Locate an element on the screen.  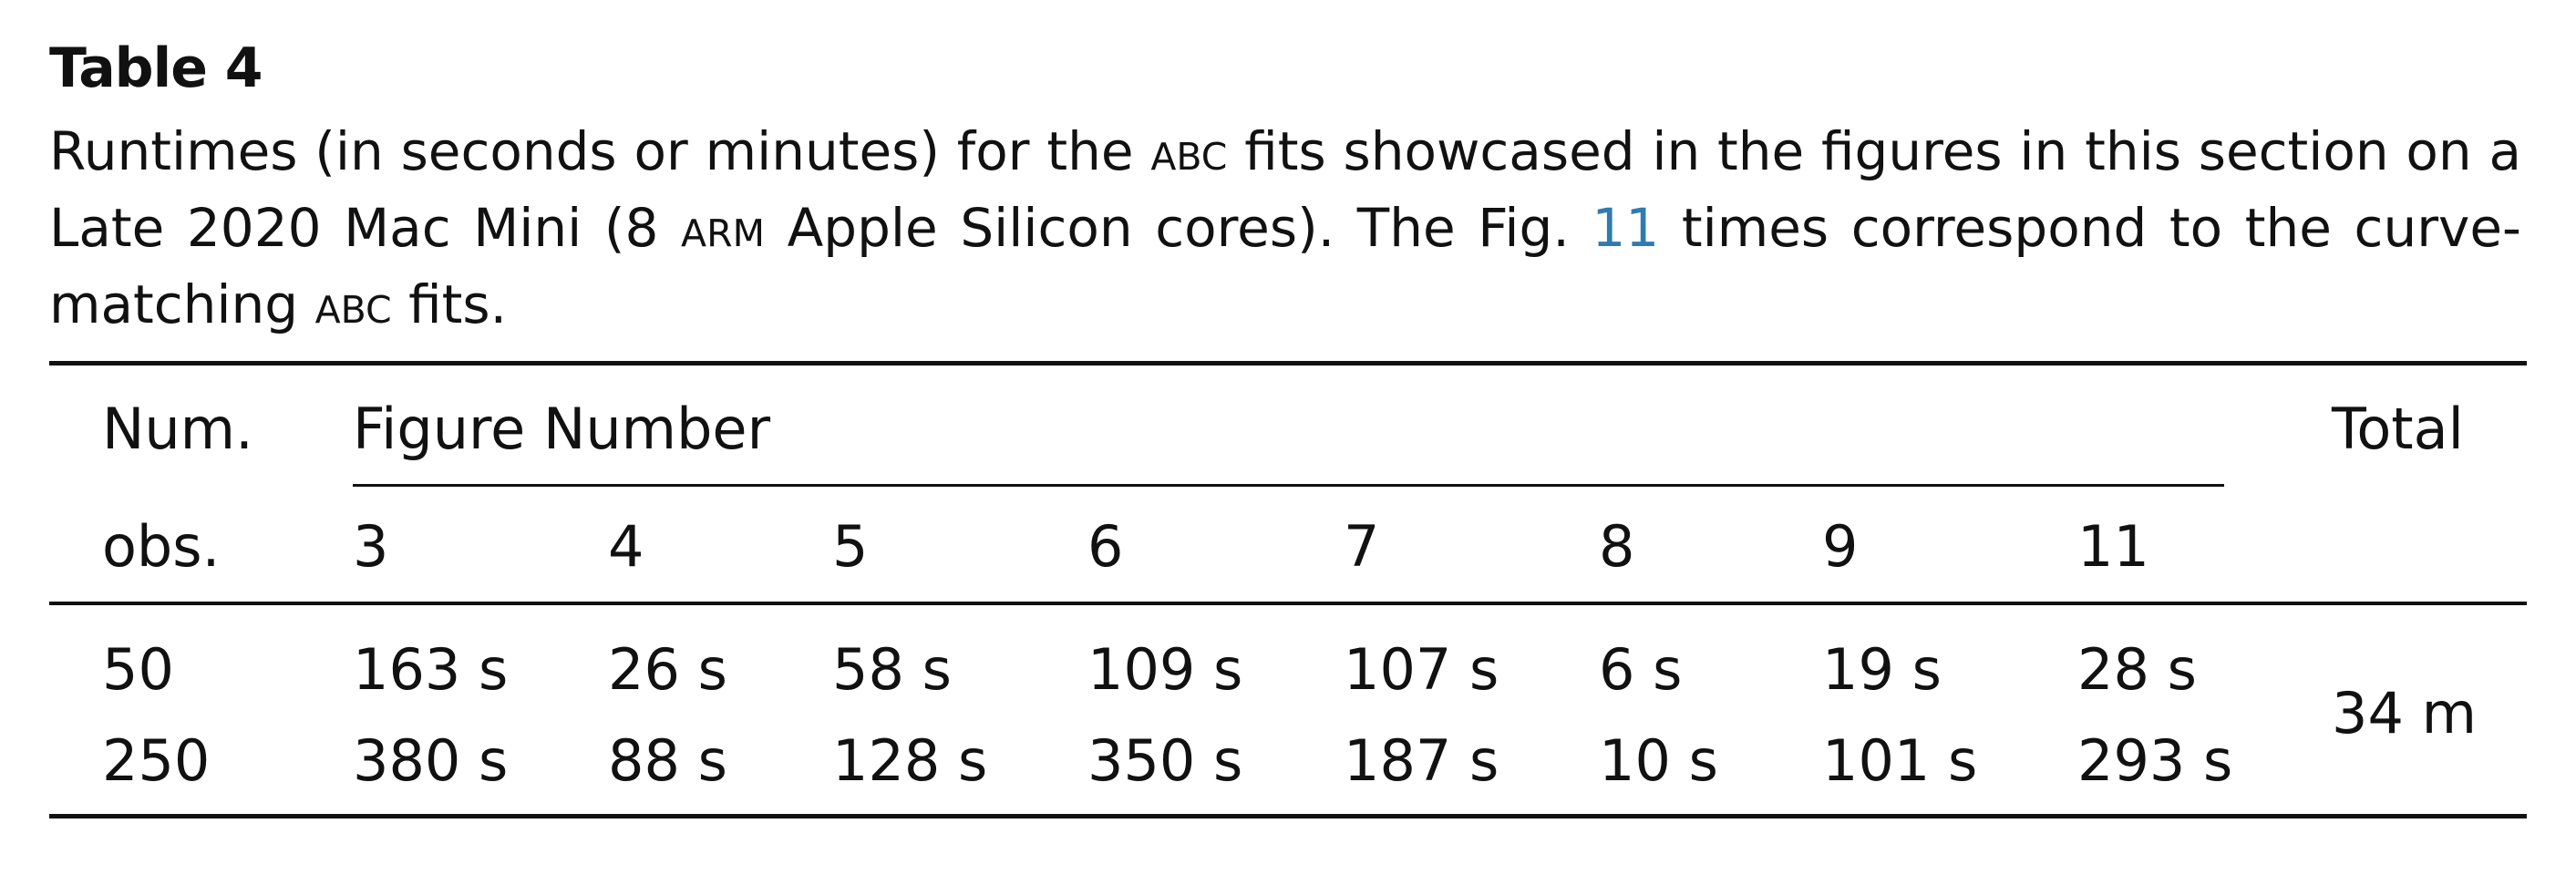
cell-250-fig-8: 10 s is located at coordinates (1658, 760).